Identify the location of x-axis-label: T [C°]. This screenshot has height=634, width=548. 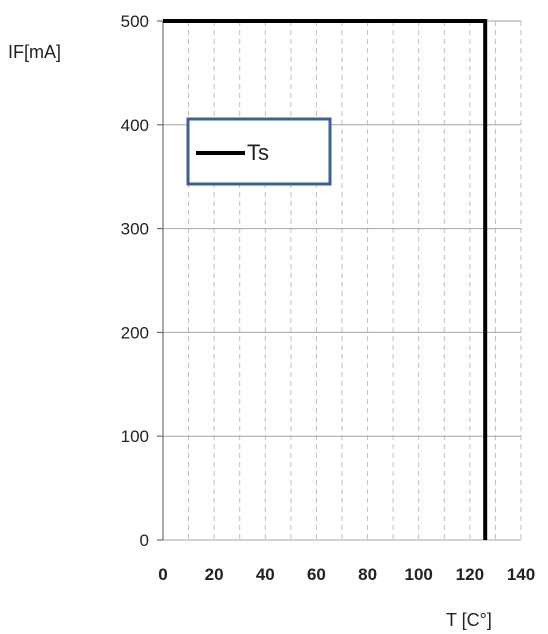
(469, 620).